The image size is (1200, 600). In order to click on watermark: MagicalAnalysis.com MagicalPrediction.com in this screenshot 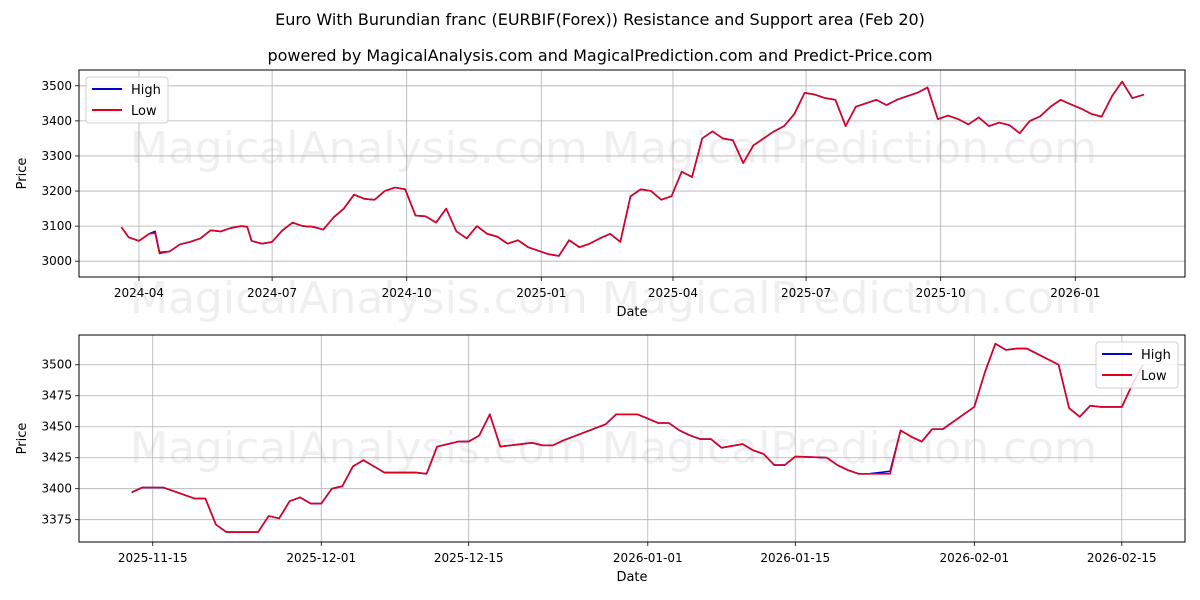, I will do `click(613, 448)`.